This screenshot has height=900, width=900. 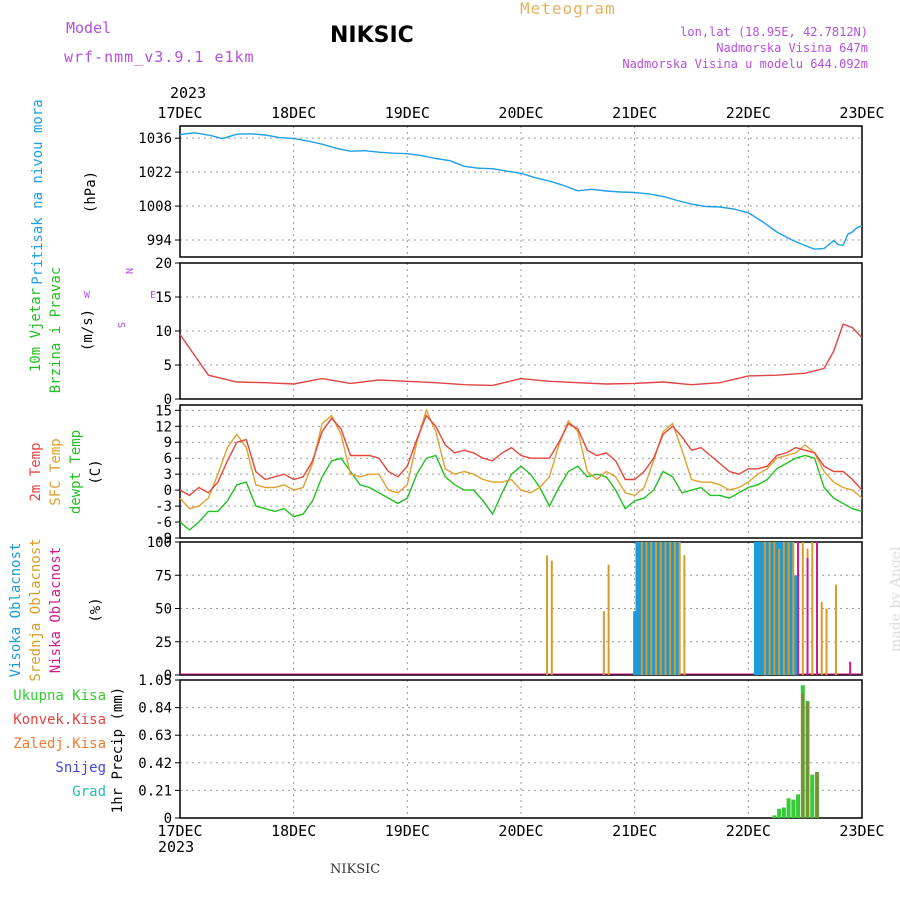 I want to click on y-tick-label: 1008, so click(x=155, y=207).